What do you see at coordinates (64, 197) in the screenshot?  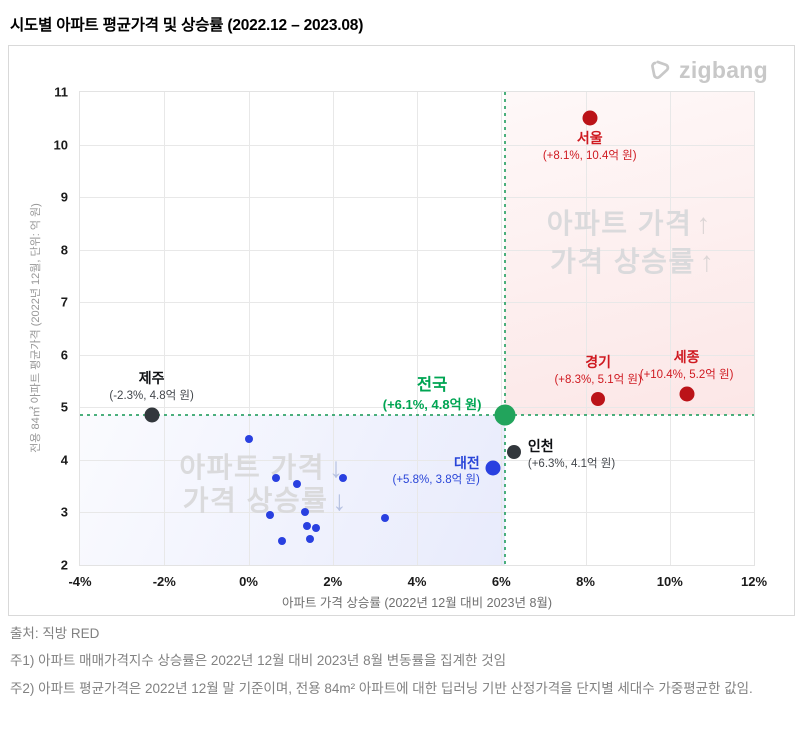 I see `y-axis-tick-label: 9` at bounding box center [64, 197].